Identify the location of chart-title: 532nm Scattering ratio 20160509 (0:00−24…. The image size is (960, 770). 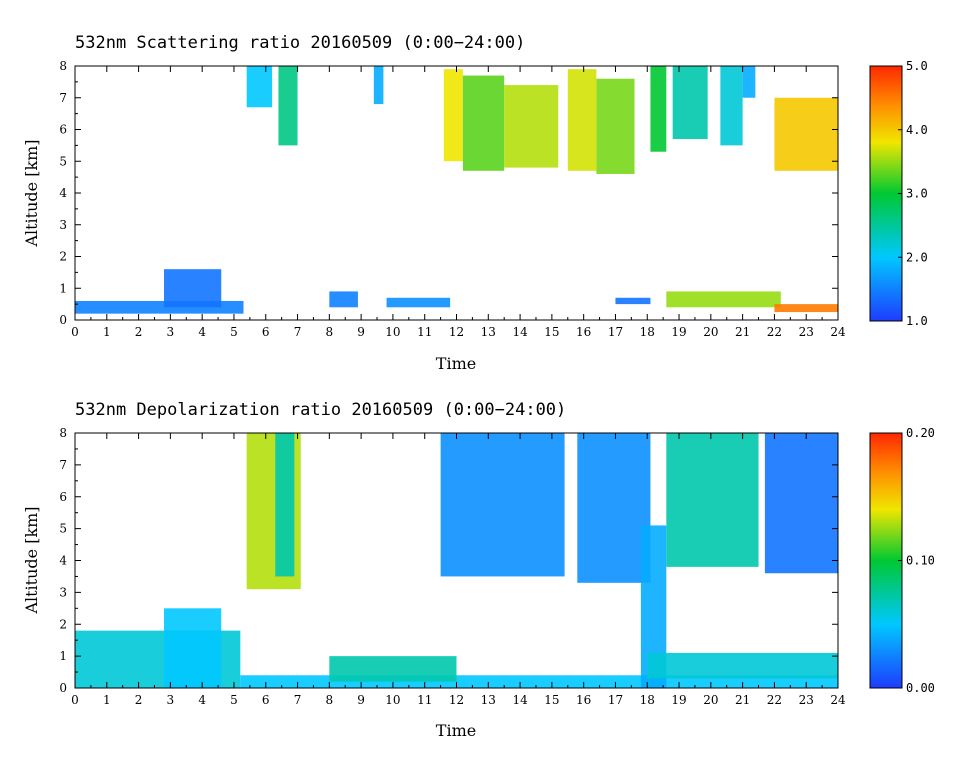
(300, 43).